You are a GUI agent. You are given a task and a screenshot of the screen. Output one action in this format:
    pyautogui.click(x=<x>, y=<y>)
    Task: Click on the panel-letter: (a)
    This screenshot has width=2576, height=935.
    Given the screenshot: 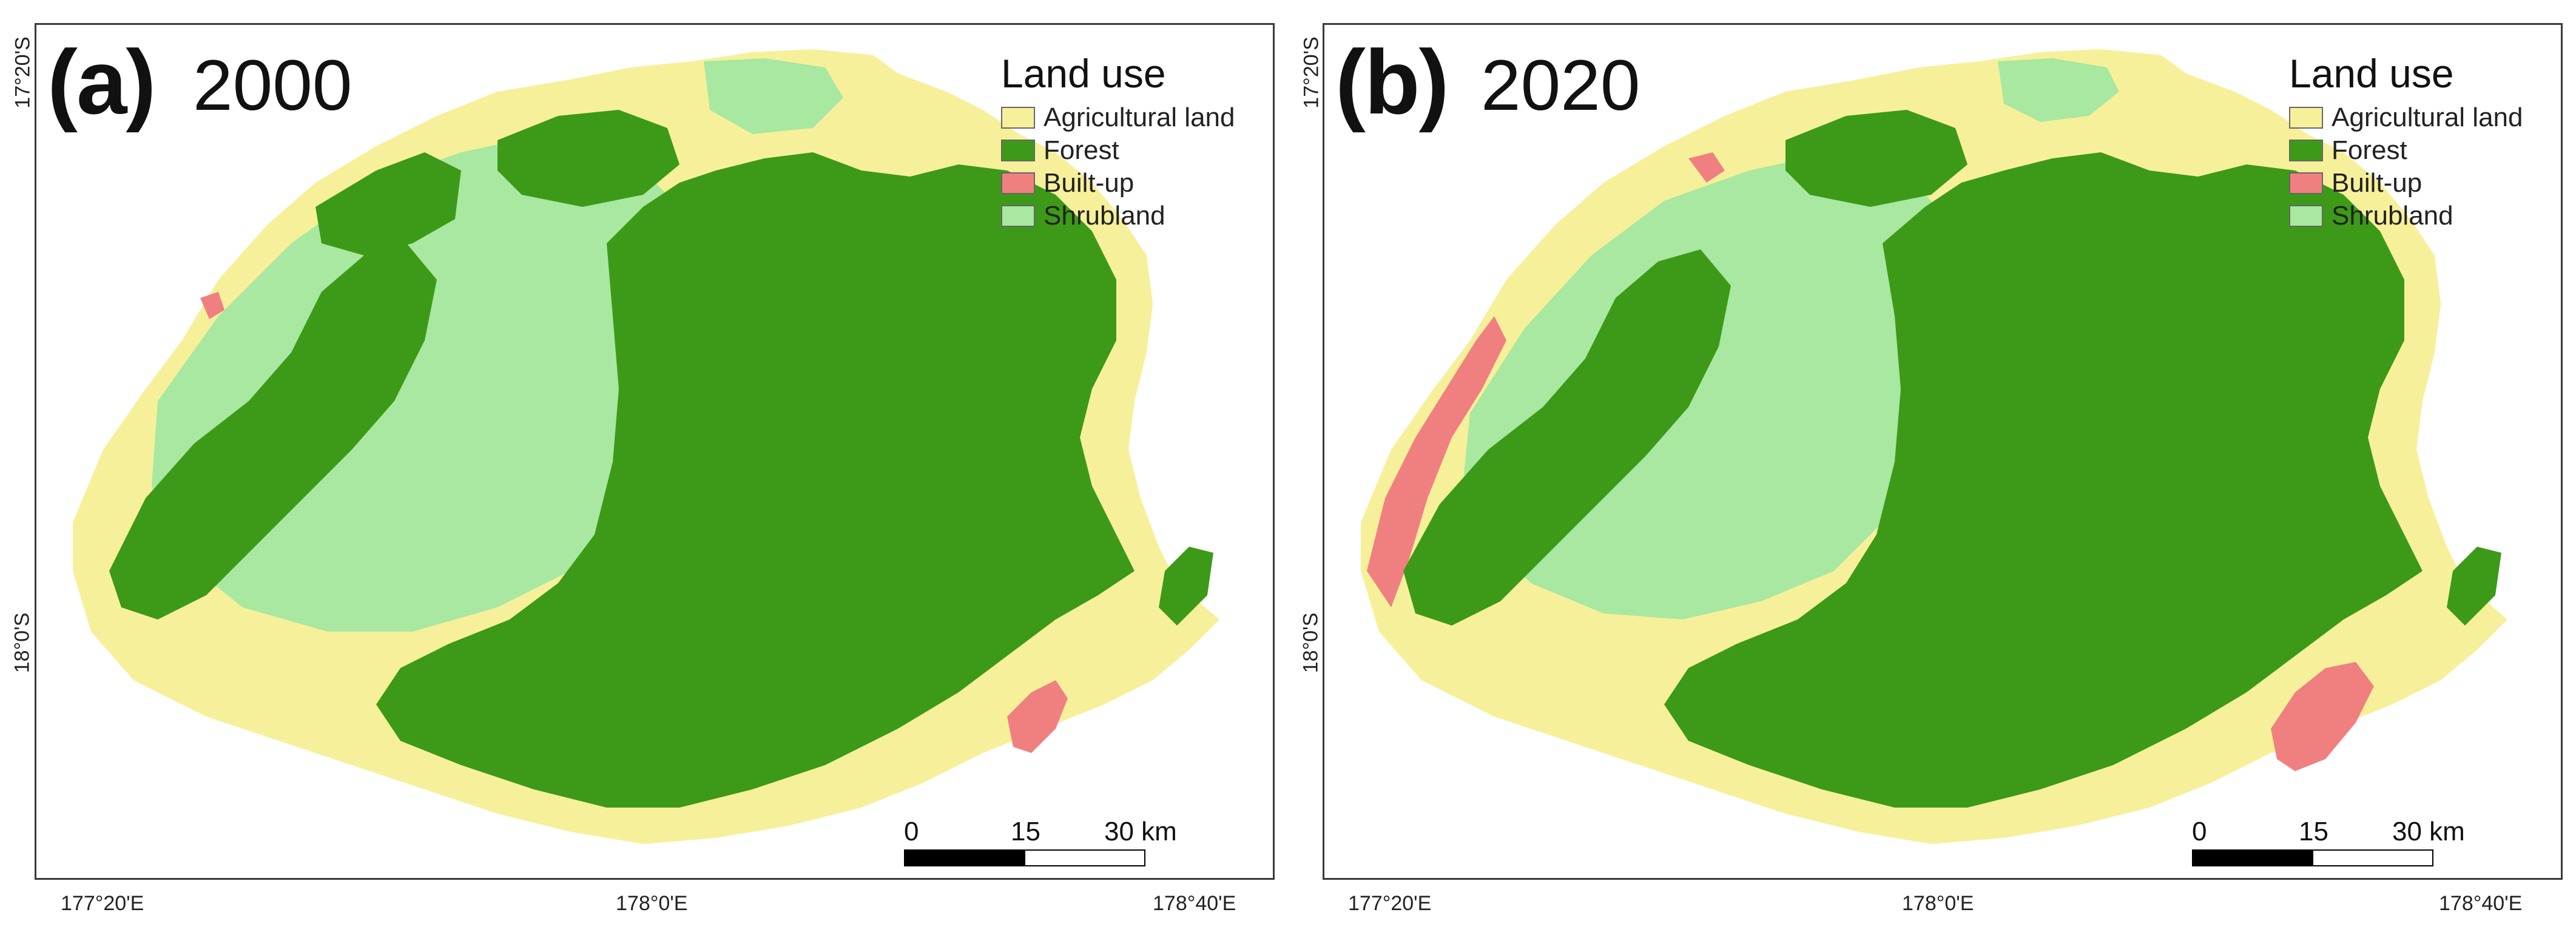 What is the action you would take?
    pyautogui.click(x=102, y=82)
    